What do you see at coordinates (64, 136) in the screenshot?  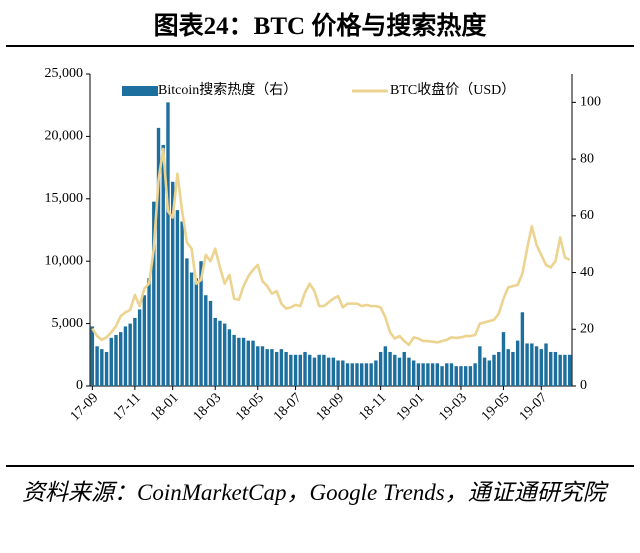 I see `y-tick-label: 20,000` at bounding box center [64, 136].